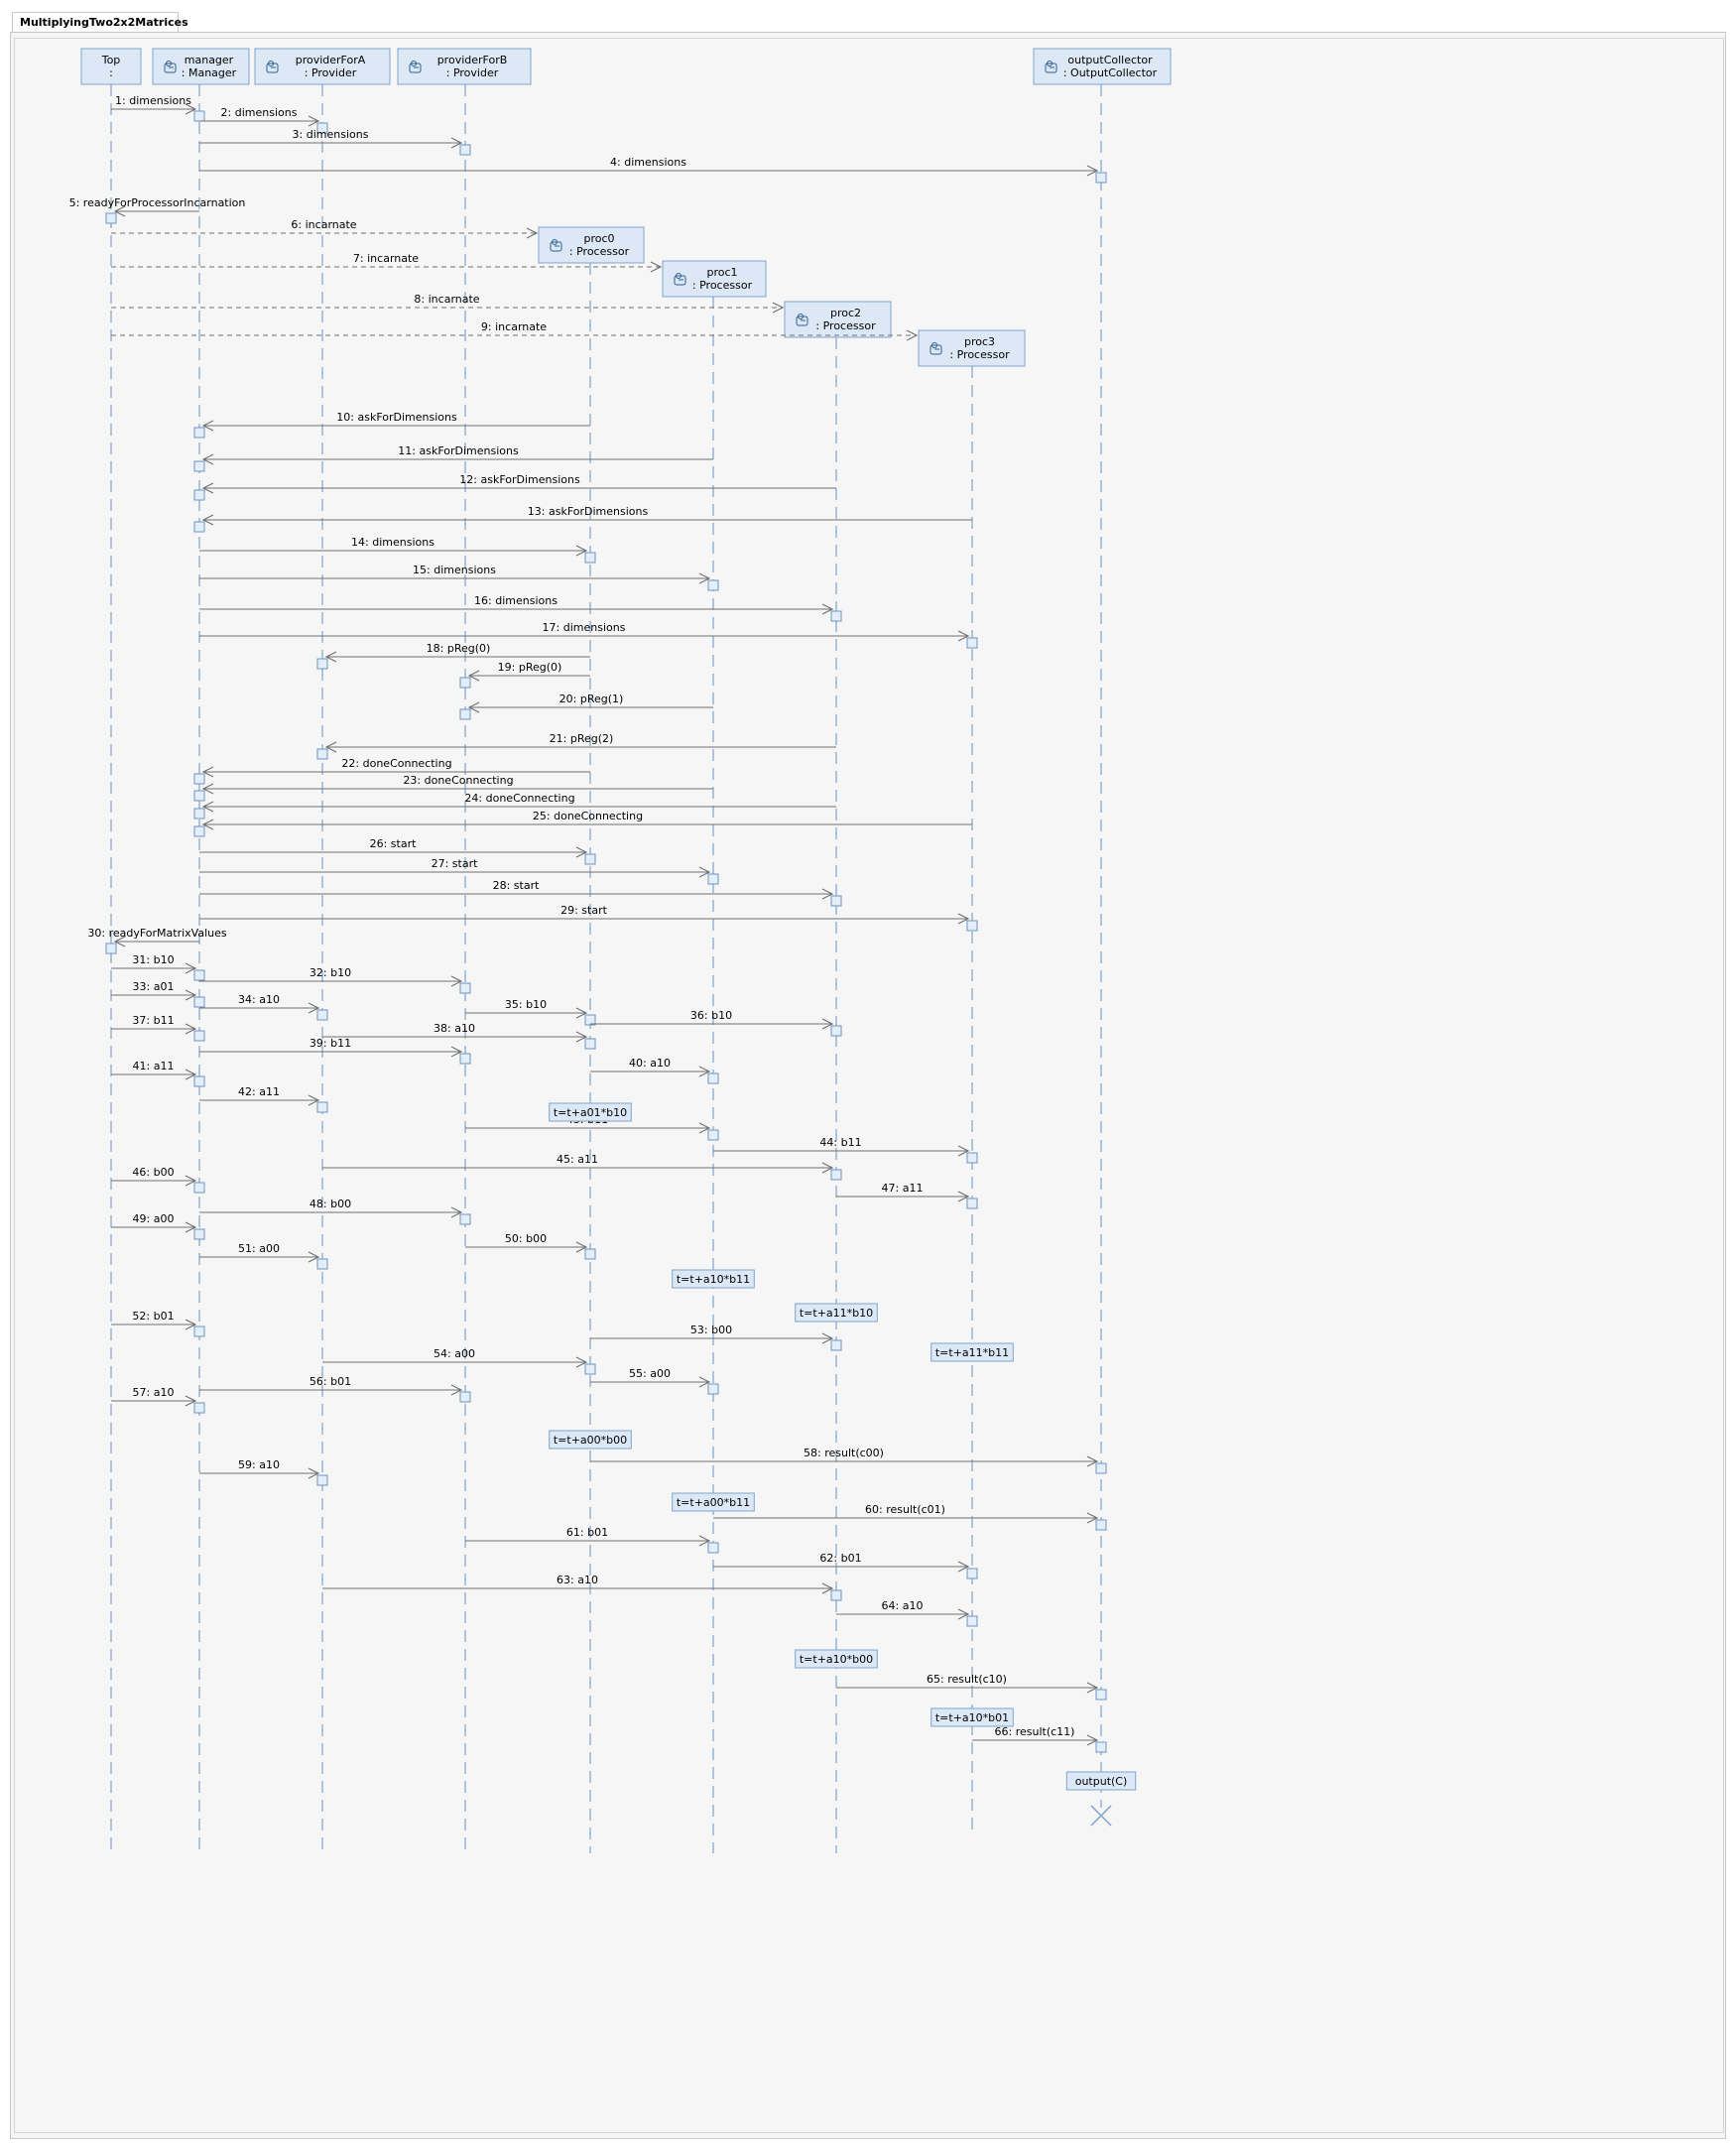 This screenshot has width=1736, height=2145. Describe the element at coordinates (157, 210) in the screenshot. I see `message-5: 5: readyForProcessorIncarnation` at that location.